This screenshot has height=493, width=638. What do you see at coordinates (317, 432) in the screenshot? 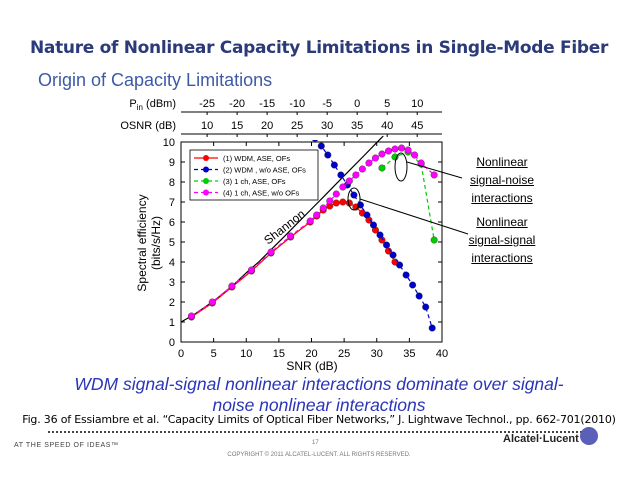
I see `footer-divider` at bounding box center [317, 432].